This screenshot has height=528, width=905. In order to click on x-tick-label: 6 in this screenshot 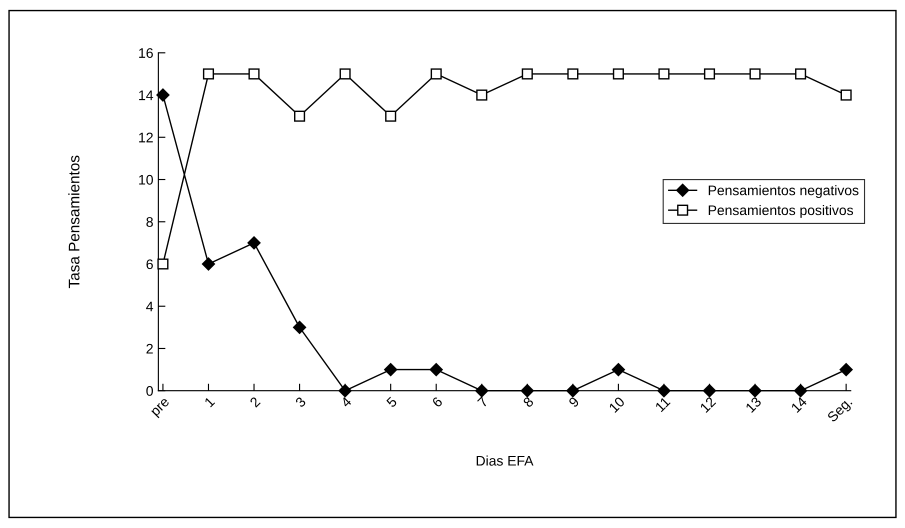, I will do `click(437, 402)`.